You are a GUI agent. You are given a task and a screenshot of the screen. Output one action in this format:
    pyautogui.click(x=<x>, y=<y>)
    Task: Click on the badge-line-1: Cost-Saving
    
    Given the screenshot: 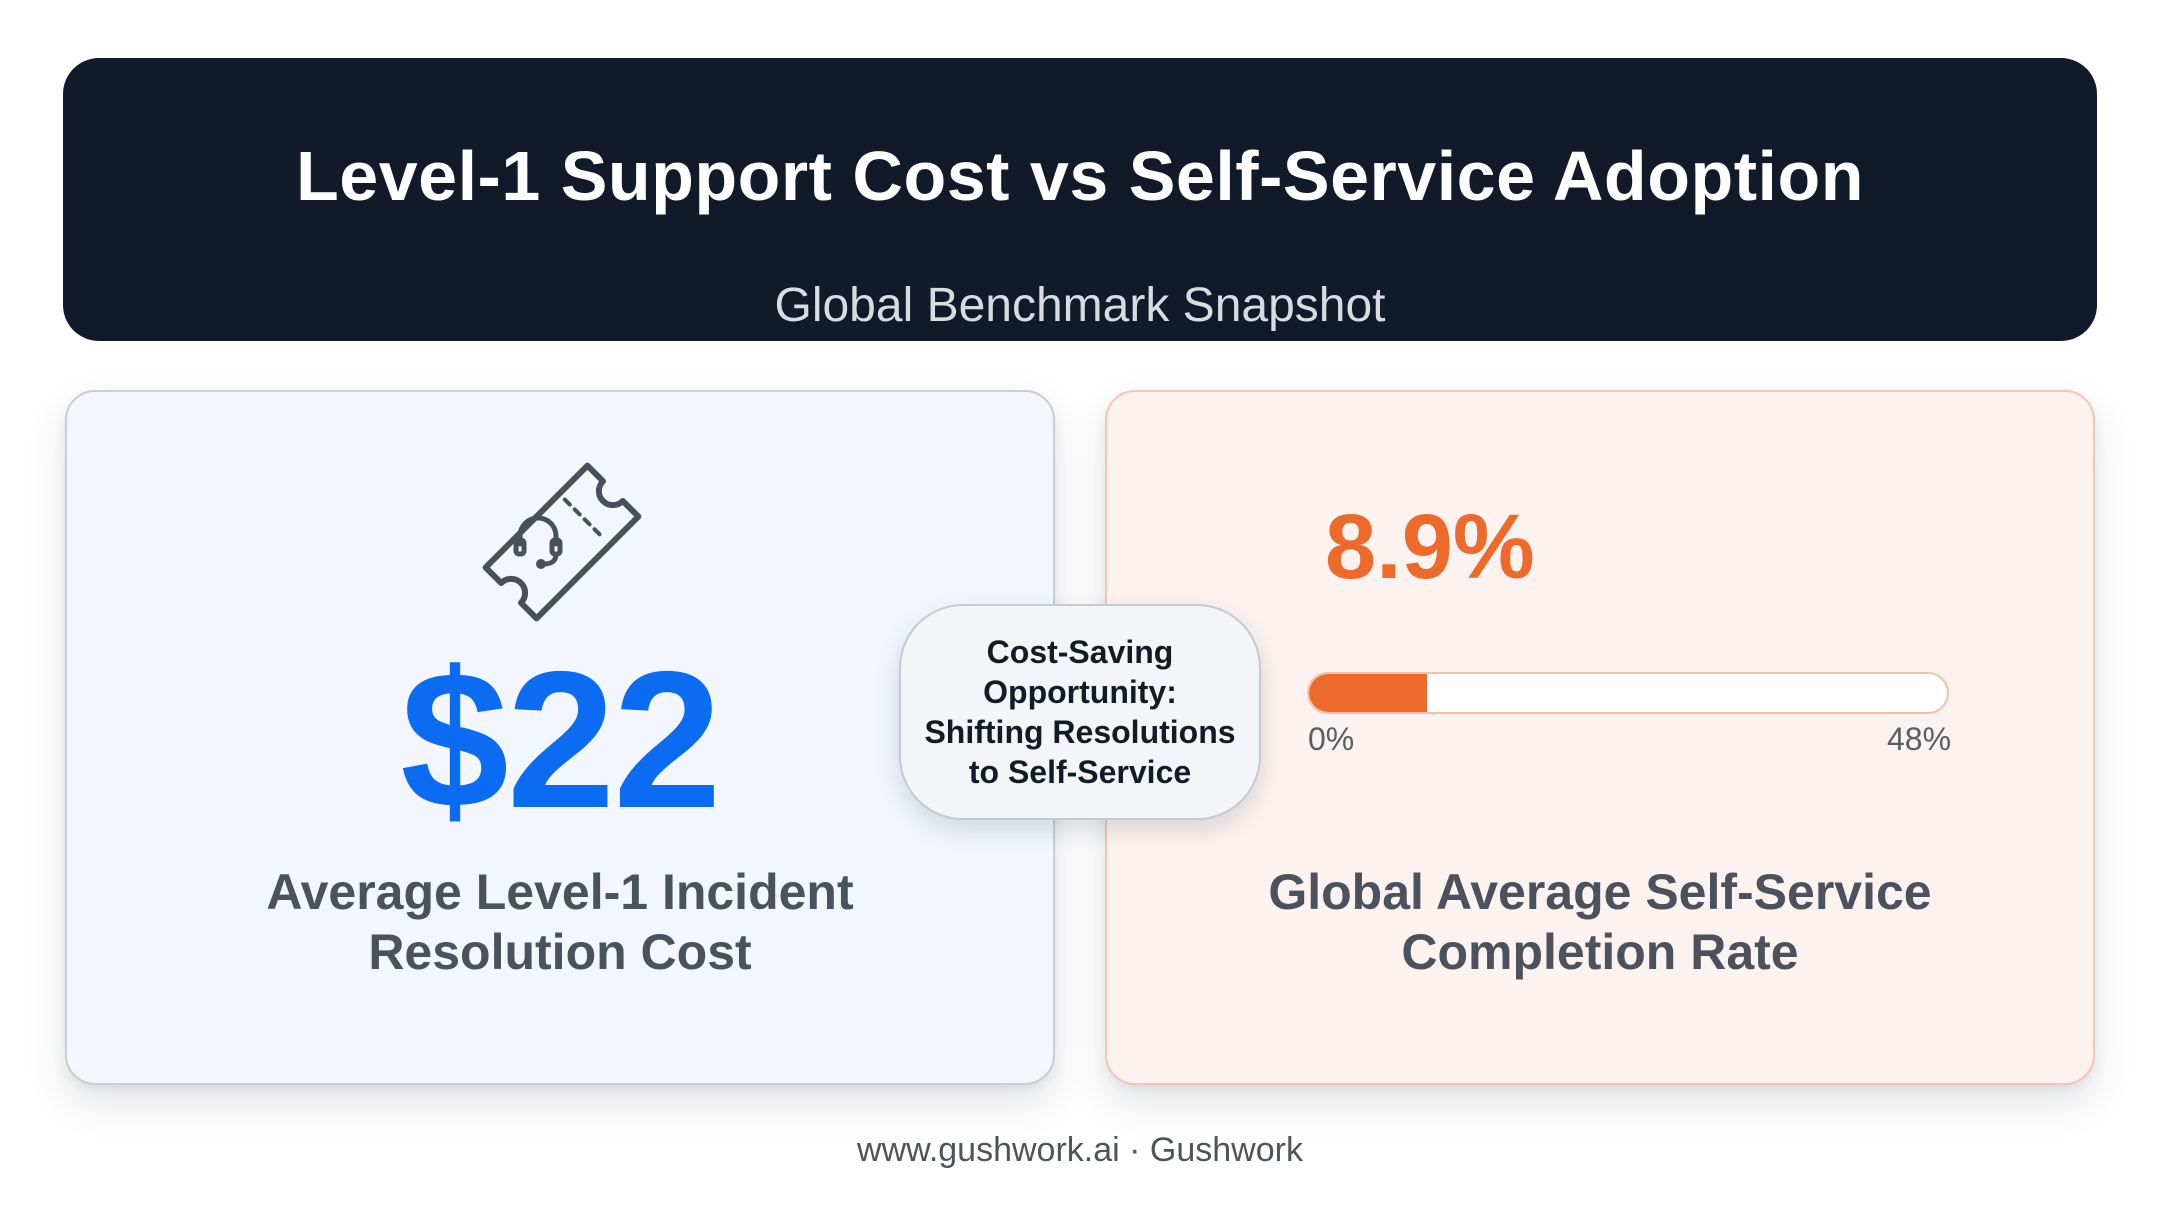 What is the action you would take?
    pyautogui.click(x=1080, y=652)
    